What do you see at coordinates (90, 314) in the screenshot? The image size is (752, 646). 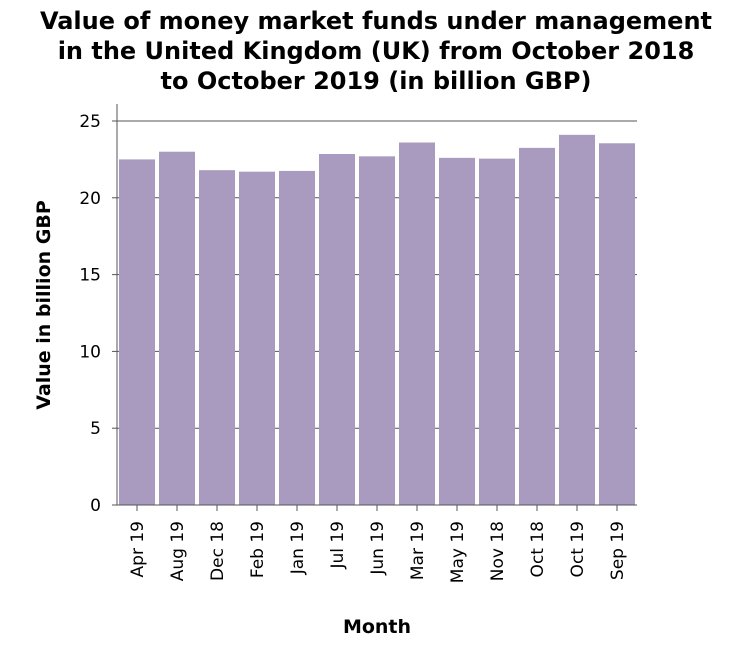 I see `y-tick-labels: 0 5 10 15 20 25` at bounding box center [90, 314].